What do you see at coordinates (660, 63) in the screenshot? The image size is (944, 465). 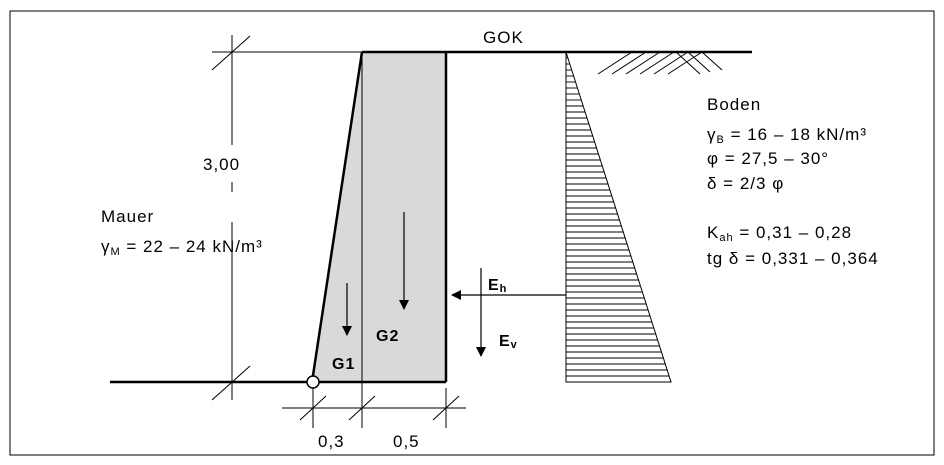 I see `soil-hatching` at bounding box center [660, 63].